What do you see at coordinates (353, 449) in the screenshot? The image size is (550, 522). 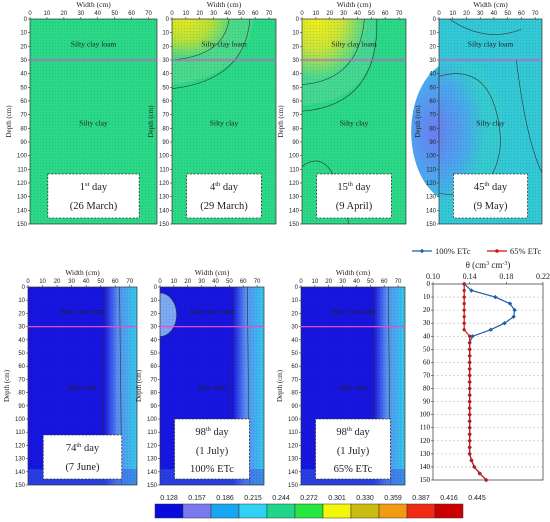 I see `caption-box` at bounding box center [353, 449].